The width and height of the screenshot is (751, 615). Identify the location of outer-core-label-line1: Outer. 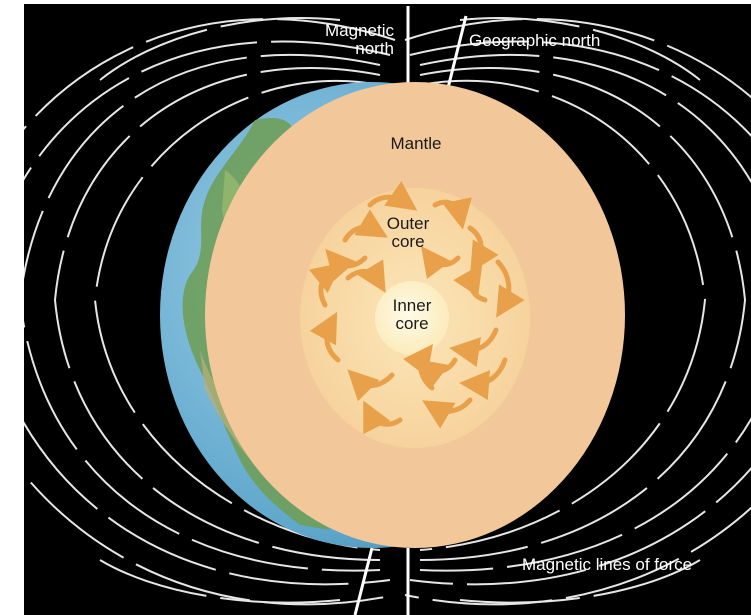
(408, 223).